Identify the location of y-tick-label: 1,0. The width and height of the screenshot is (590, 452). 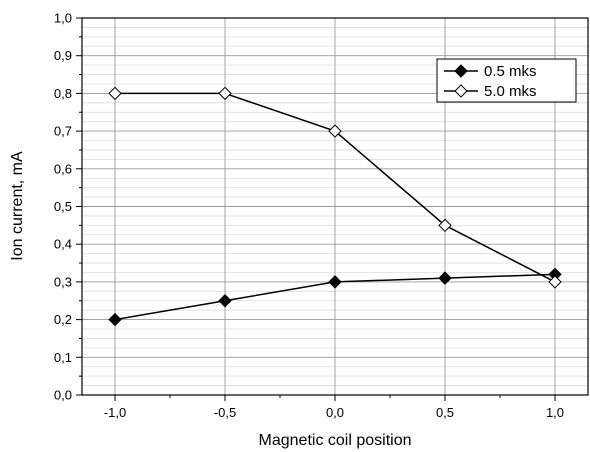
(63, 18).